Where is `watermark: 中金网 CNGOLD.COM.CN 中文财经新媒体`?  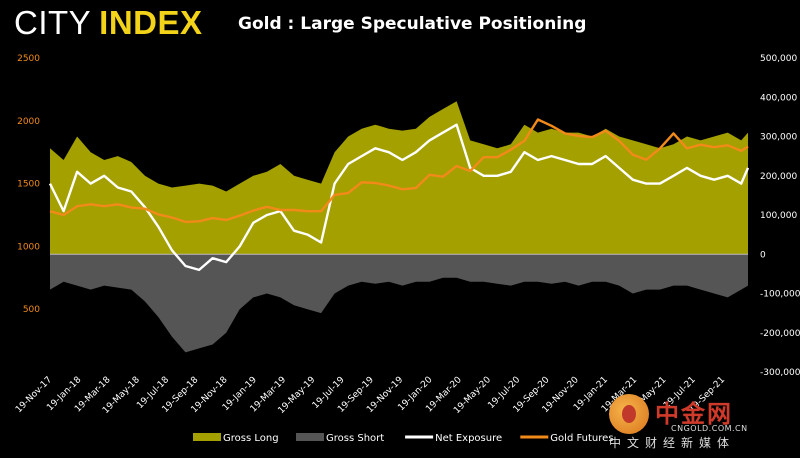
watermark: 中金网 CNGOLD.COM.CN 中文财经新媒体 is located at coordinates (696, 420).